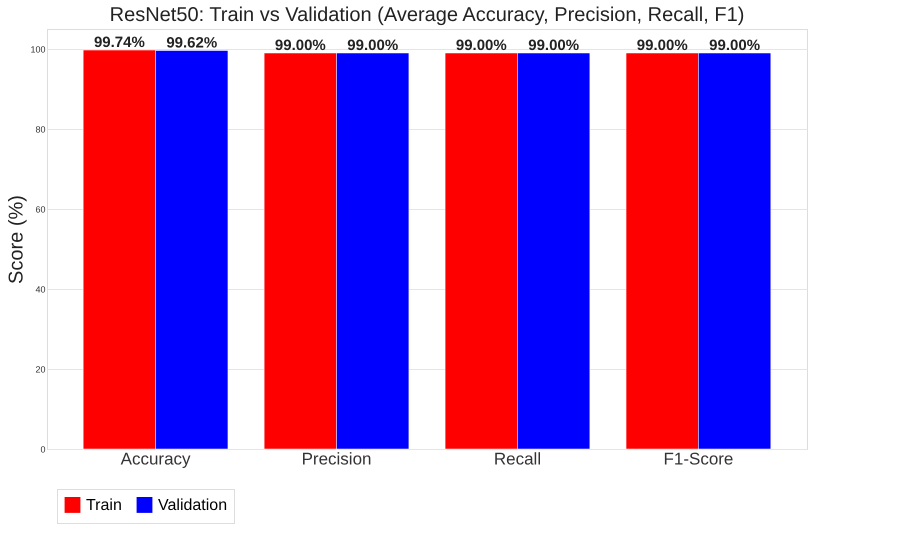 This screenshot has height=540, width=908. What do you see at coordinates (119, 43) in the screenshot?
I see `data-label: 99.74%` at bounding box center [119, 43].